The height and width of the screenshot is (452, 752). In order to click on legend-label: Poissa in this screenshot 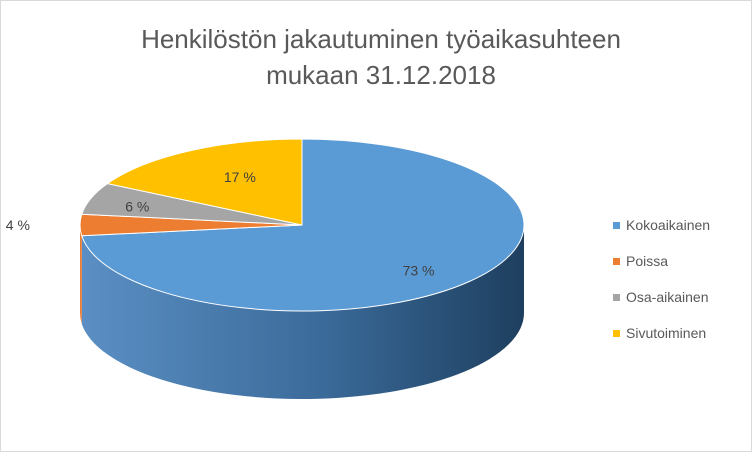, I will do `click(647, 261)`.